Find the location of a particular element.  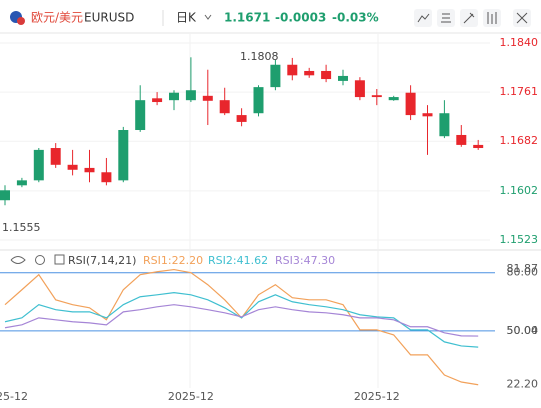

price-annotation: 1.1808 is located at coordinates (259, 56).